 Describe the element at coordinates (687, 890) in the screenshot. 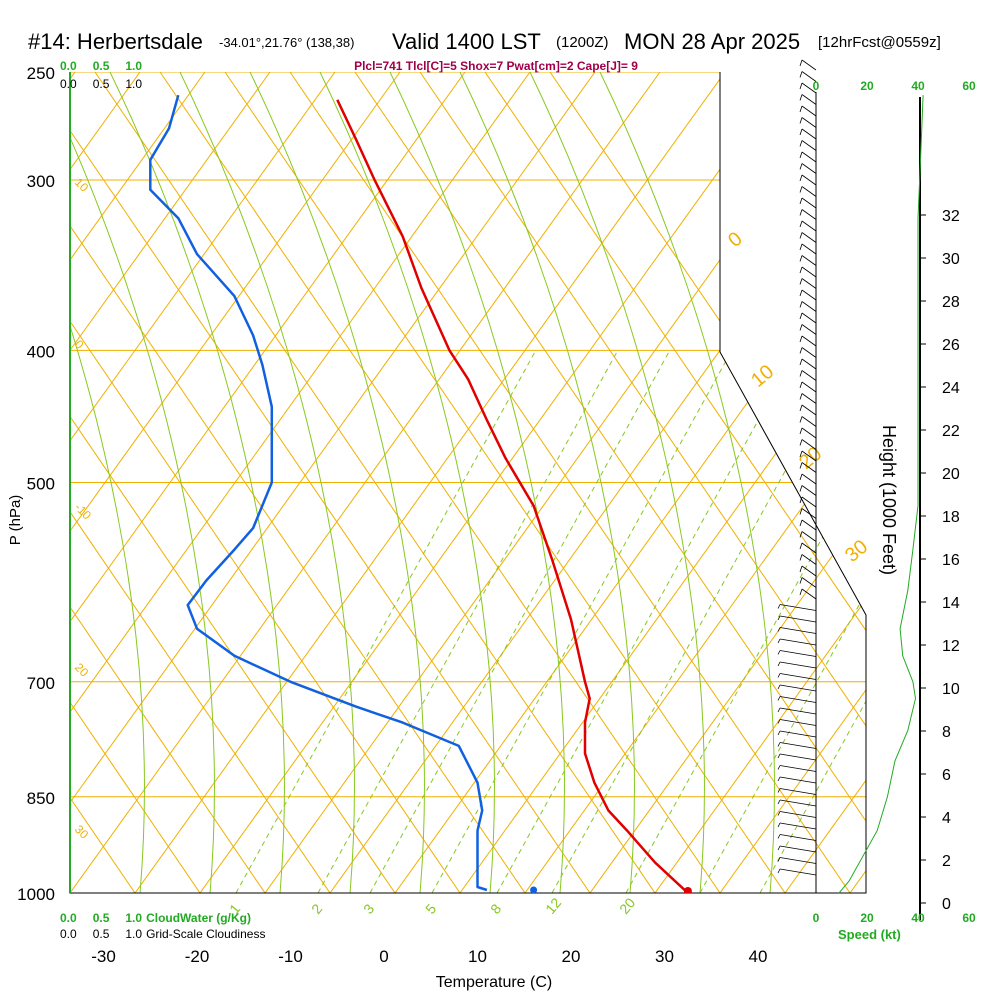

I see `surface-temperature-dot` at that location.